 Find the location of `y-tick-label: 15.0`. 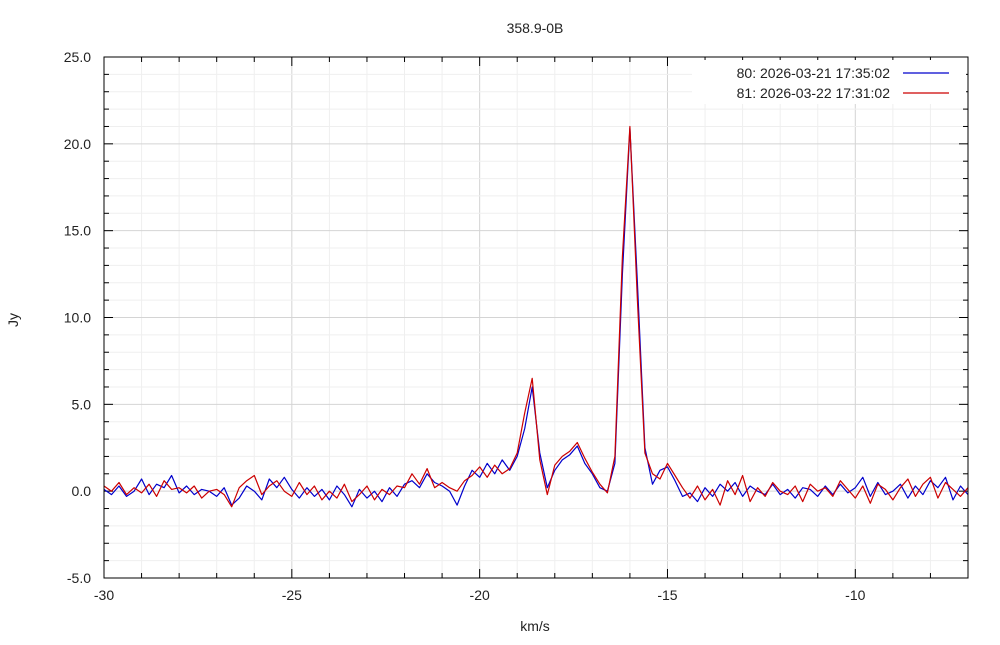

y-tick-label: 15.0 is located at coordinates (77, 231).